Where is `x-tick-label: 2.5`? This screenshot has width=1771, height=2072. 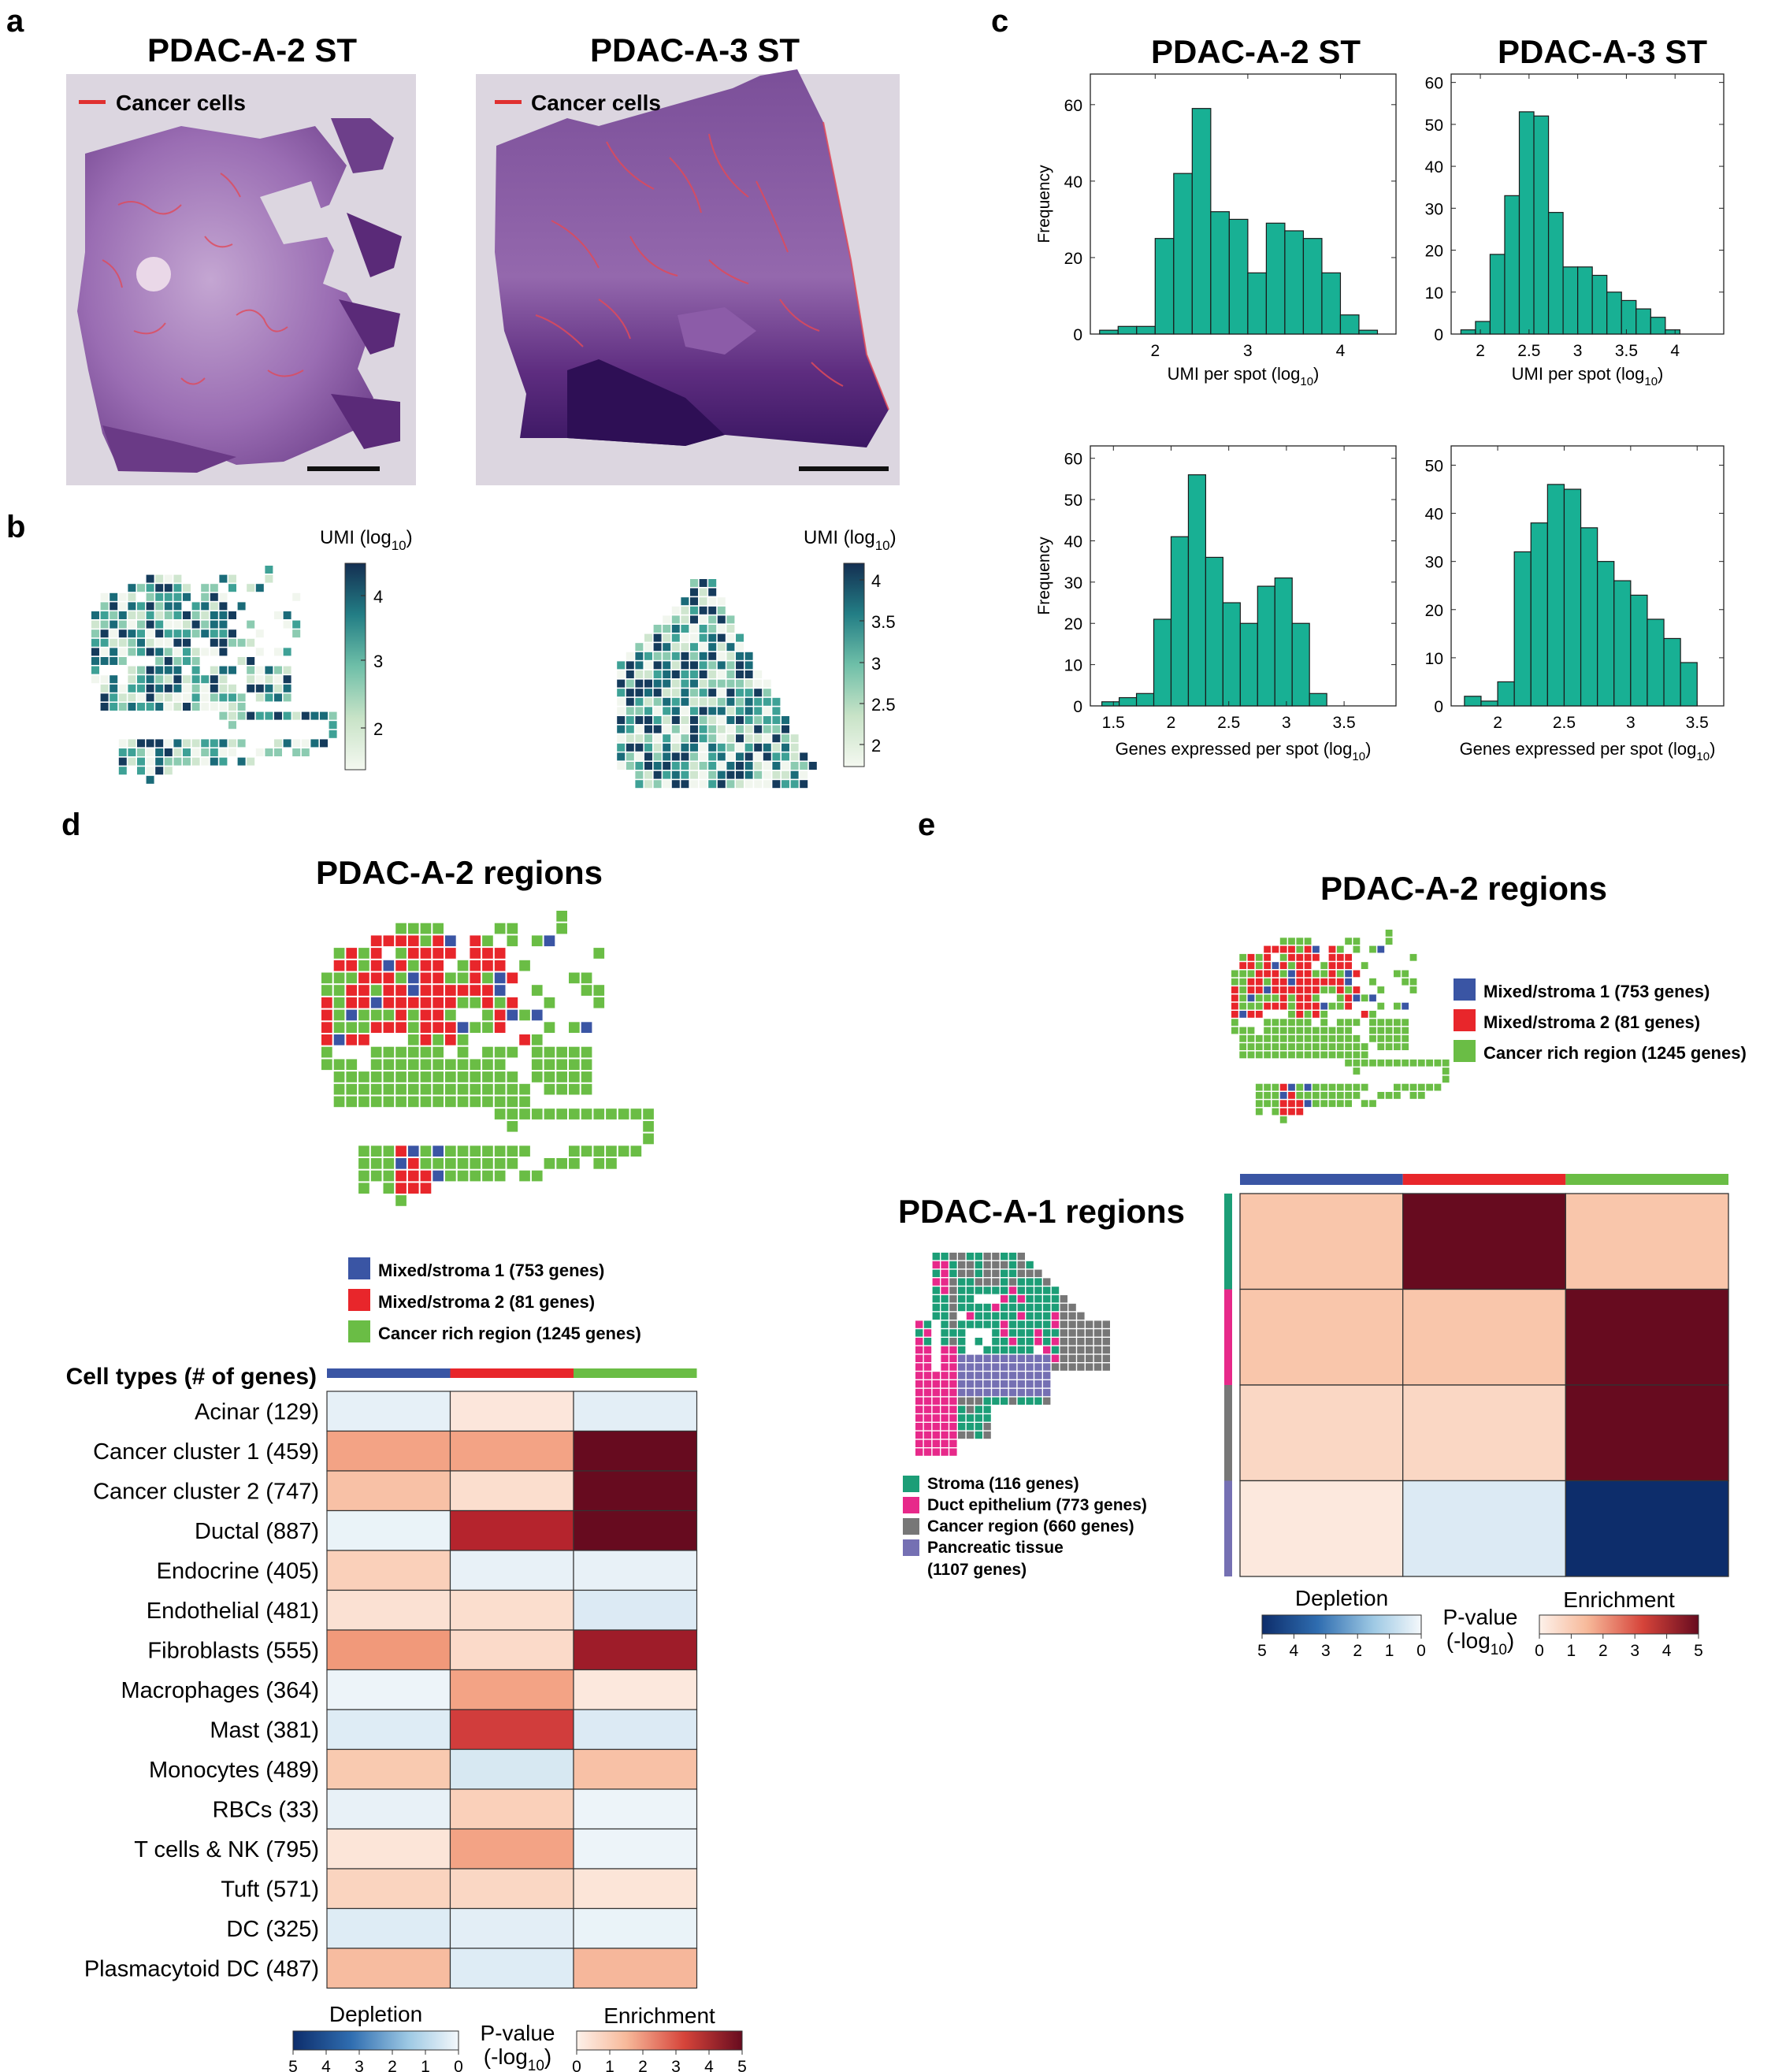 x-tick-label: 2.5 is located at coordinates (1228, 723).